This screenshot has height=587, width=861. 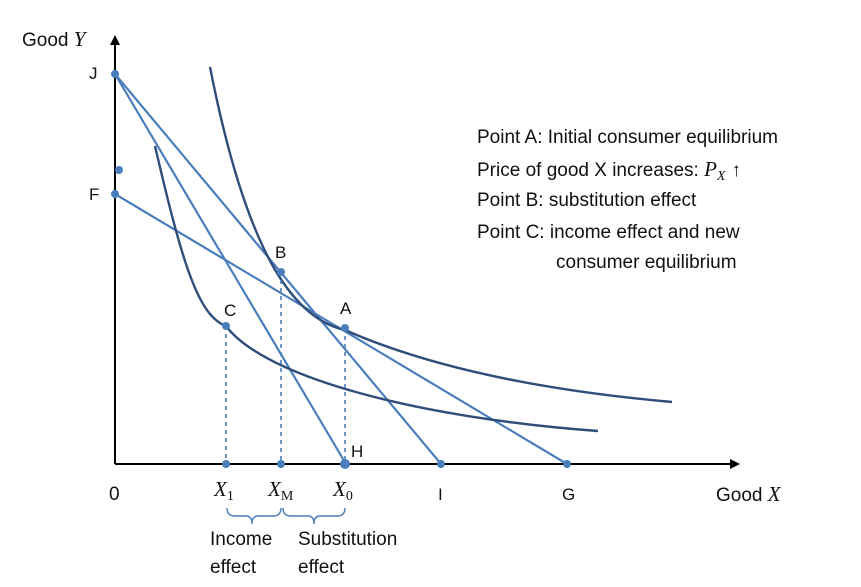 What do you see at coordinates (254, 516) in the screenshot?
I see `income-effect-brace` at bounding box center [254, 516].